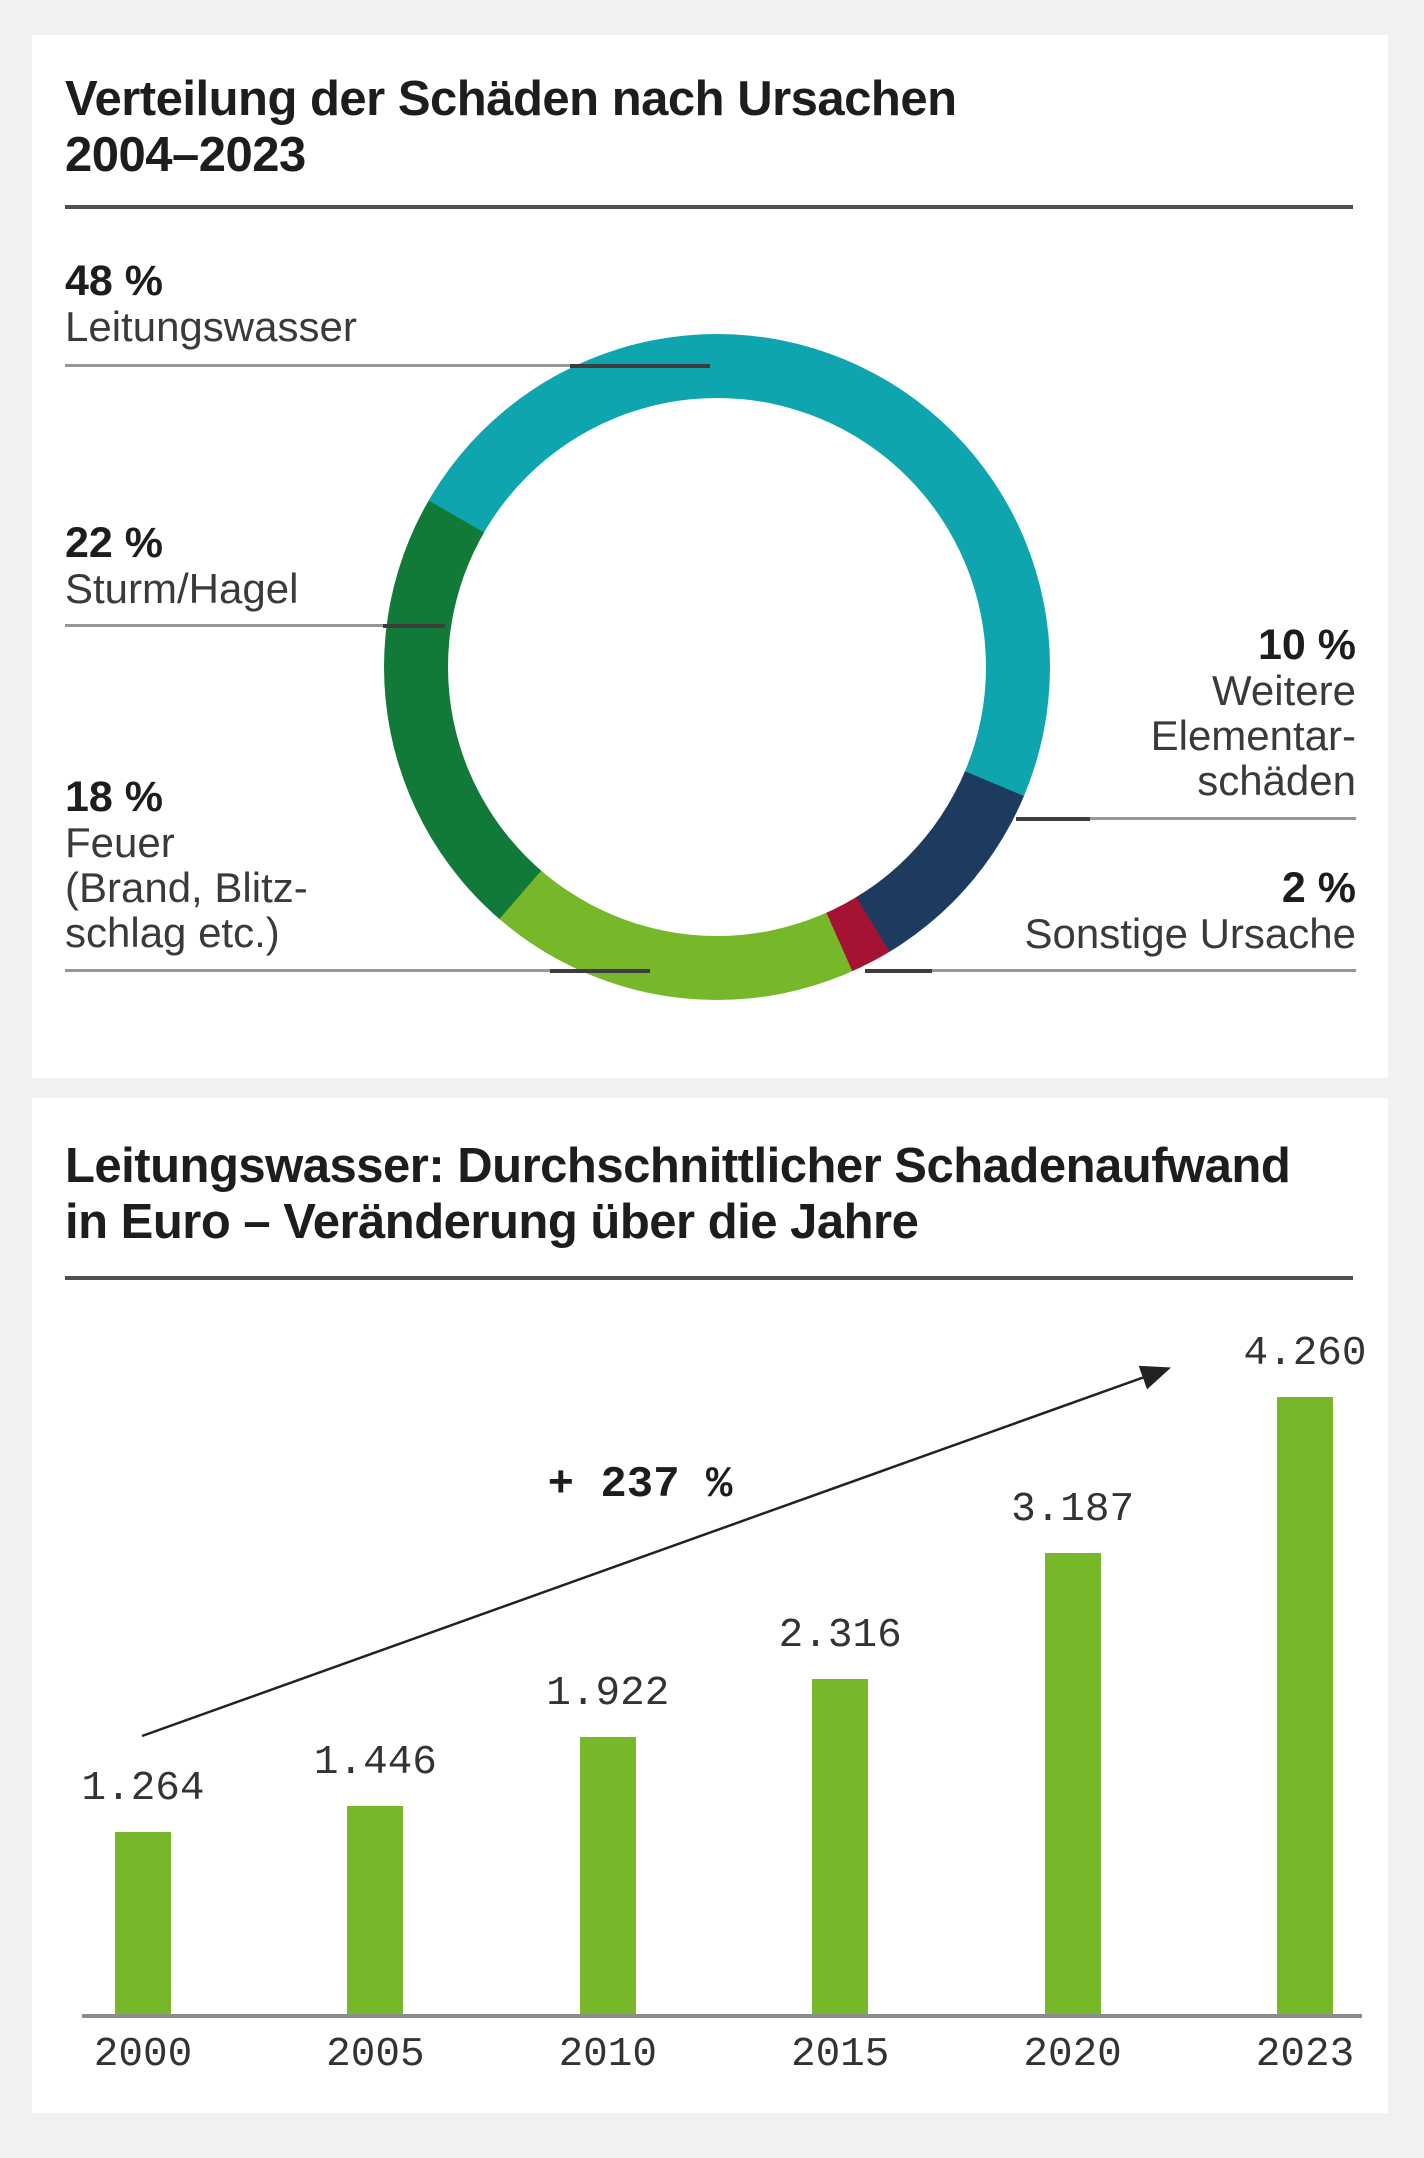 This screenshot has width=1424, height=2158. I want to click on trend-arrow, so click(656, 1551).